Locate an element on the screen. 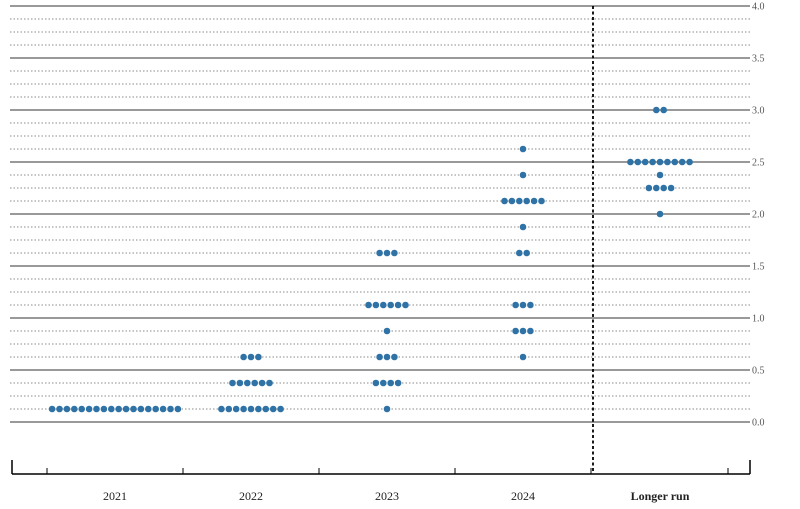 The height and width of the screenshot is (509, 800). y-axis: 0.0 0.5 1.0 1.5 2.0 2.5 3.0 3.5 4.0 is located at coordinates (758, 215).